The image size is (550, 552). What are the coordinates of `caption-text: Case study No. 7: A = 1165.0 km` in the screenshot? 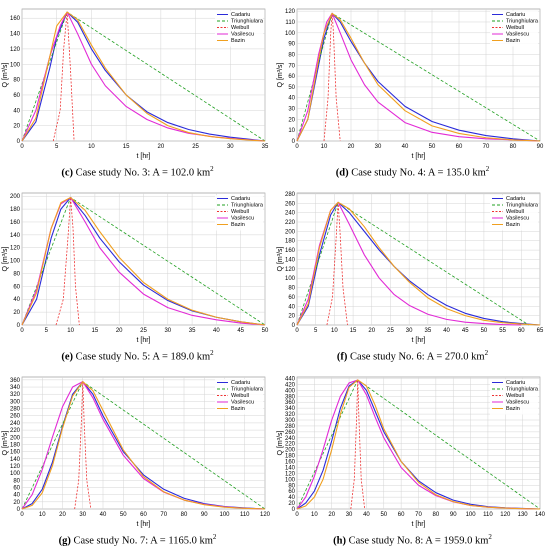 It's located at (141, 541).